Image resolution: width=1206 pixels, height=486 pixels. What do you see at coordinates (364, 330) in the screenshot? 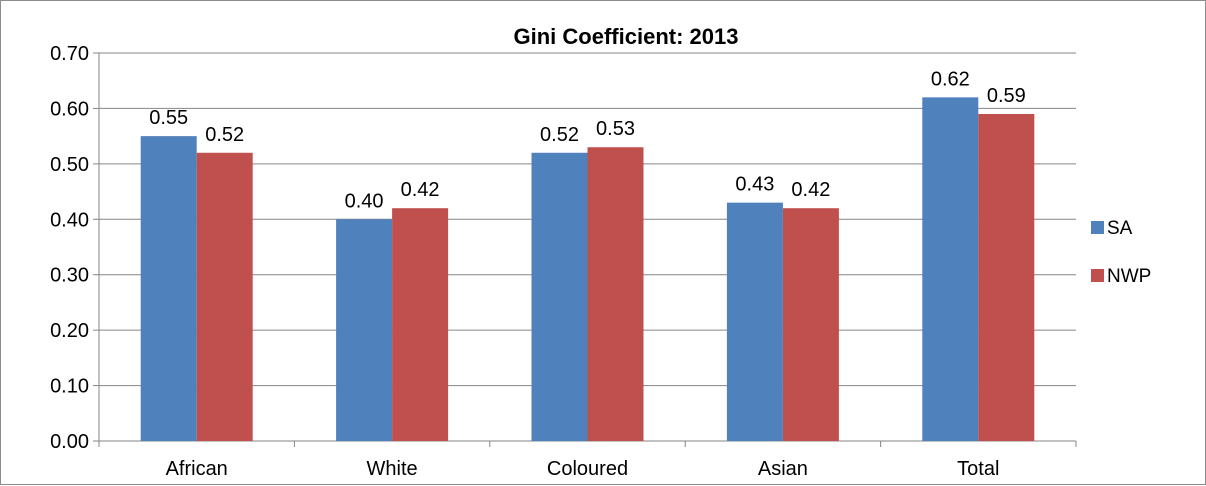
I see `bar-sa-white` at bounding box center [364, 330].